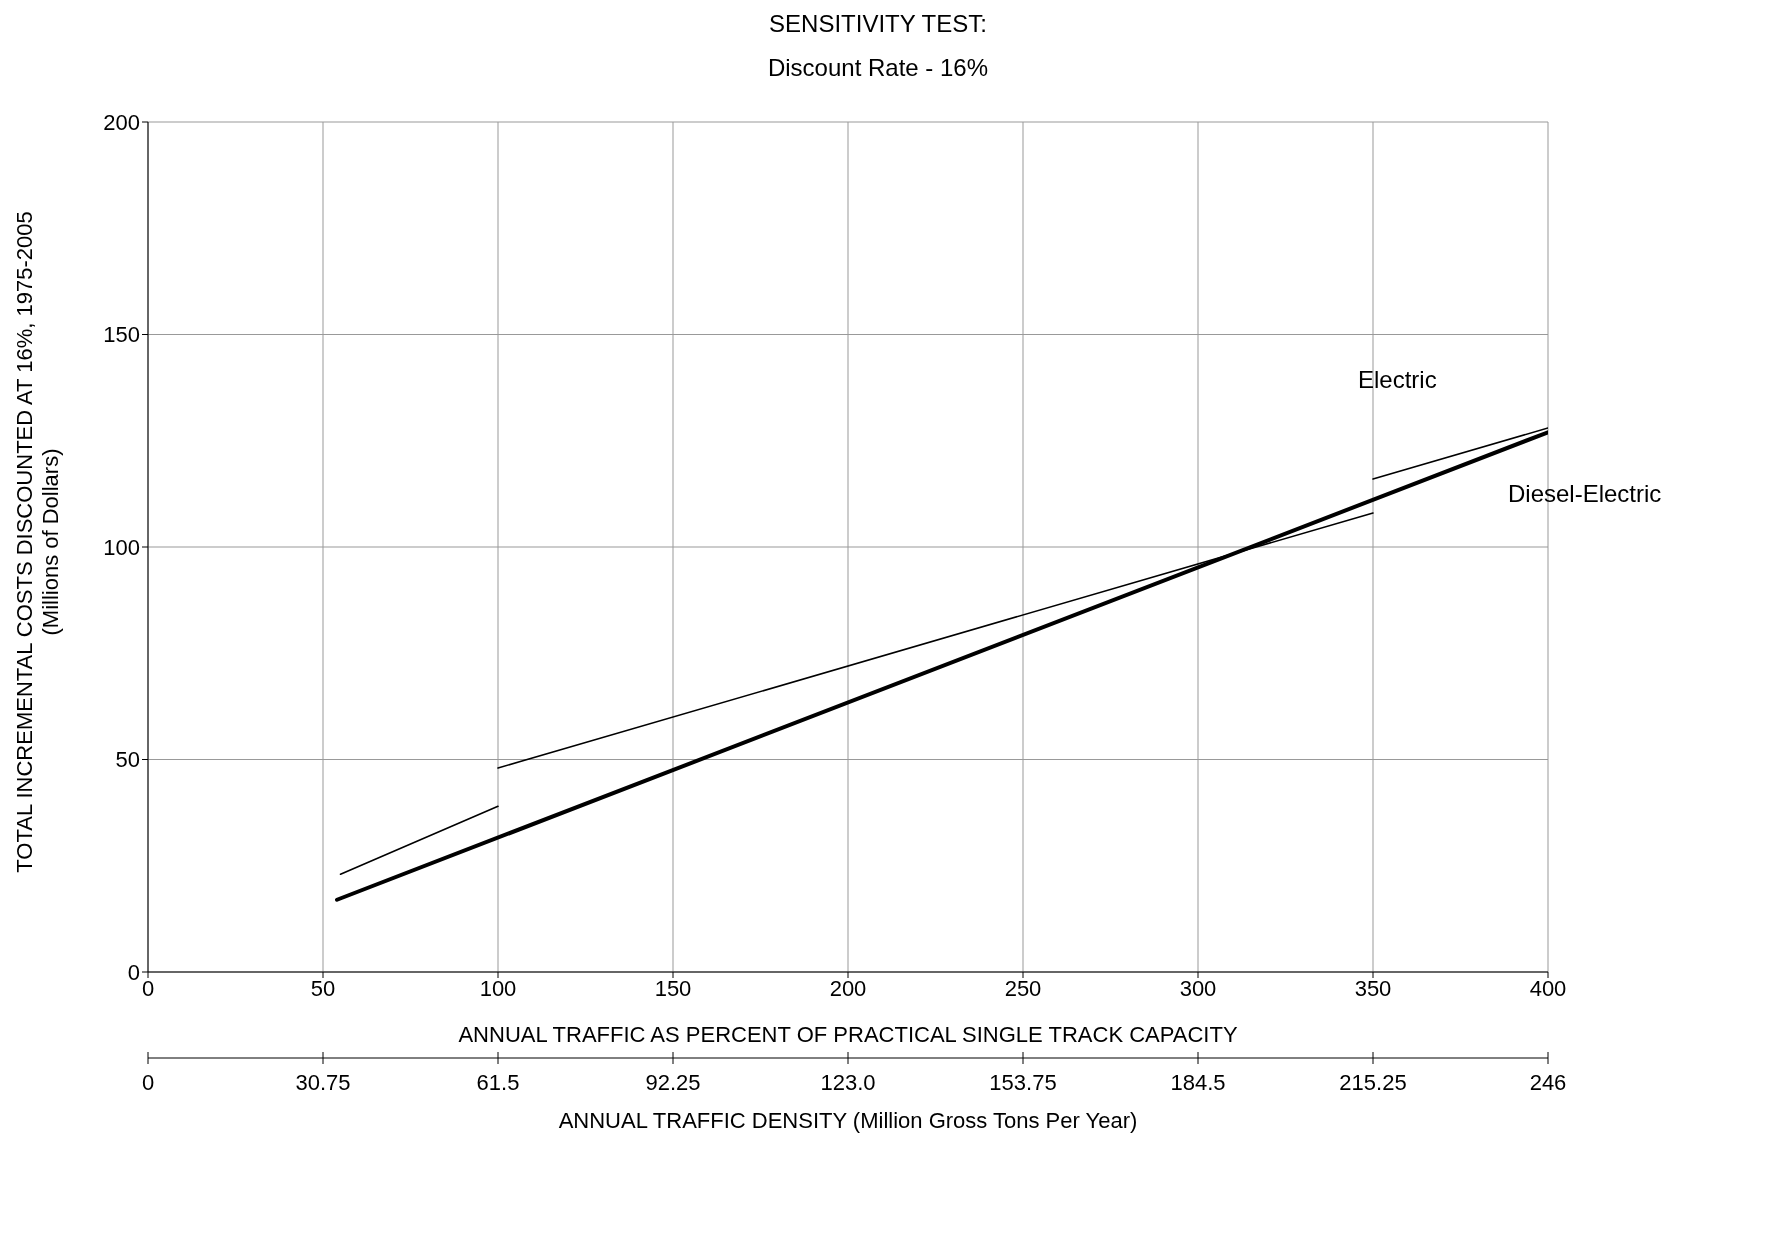 This screenshot has height=1251, width=1783. What do you see at coordinates (1585, 494) in the screenshot?
I see `series-label: Diesel-Electric` at bounding box center [1585, 494].